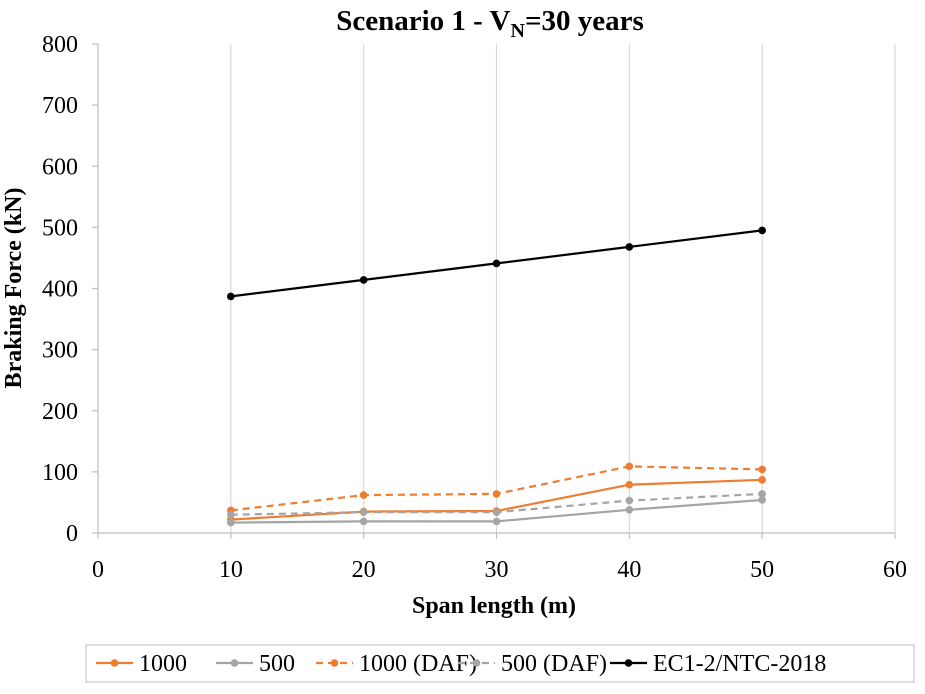 The image size is (925, 694). I want to click on legend-label-4: EC1-2/NTC-2018, so click(739, 664).